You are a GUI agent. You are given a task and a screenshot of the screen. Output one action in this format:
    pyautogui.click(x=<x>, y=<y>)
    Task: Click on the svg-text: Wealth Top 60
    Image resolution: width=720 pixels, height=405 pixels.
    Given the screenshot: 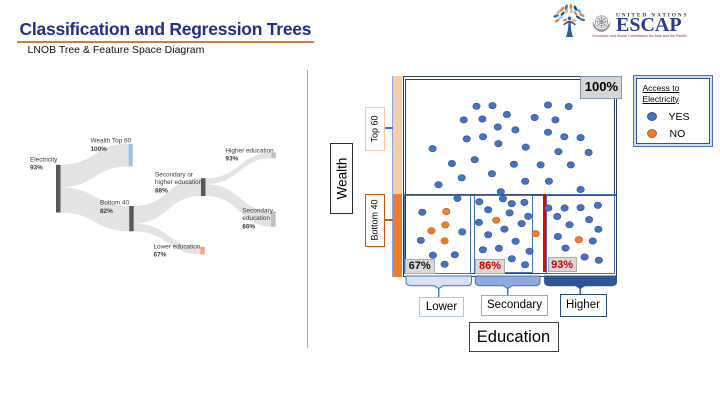 What is the action you would take?
    pyautogui.click(x=111, y=141)
    